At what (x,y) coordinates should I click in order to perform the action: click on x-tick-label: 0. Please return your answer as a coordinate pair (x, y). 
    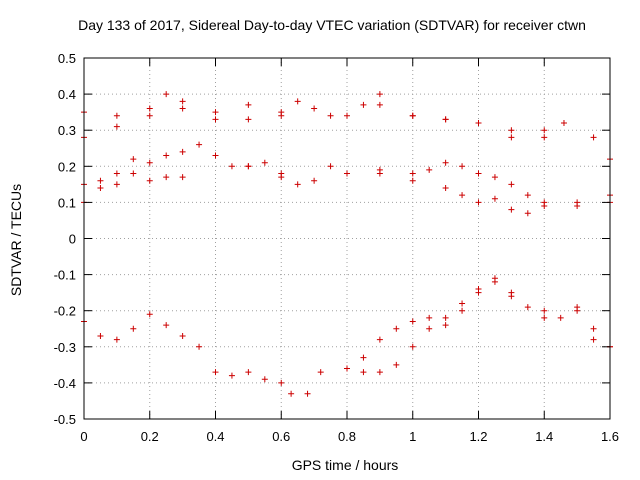
    Looking at the image, I should click on (83, 436).